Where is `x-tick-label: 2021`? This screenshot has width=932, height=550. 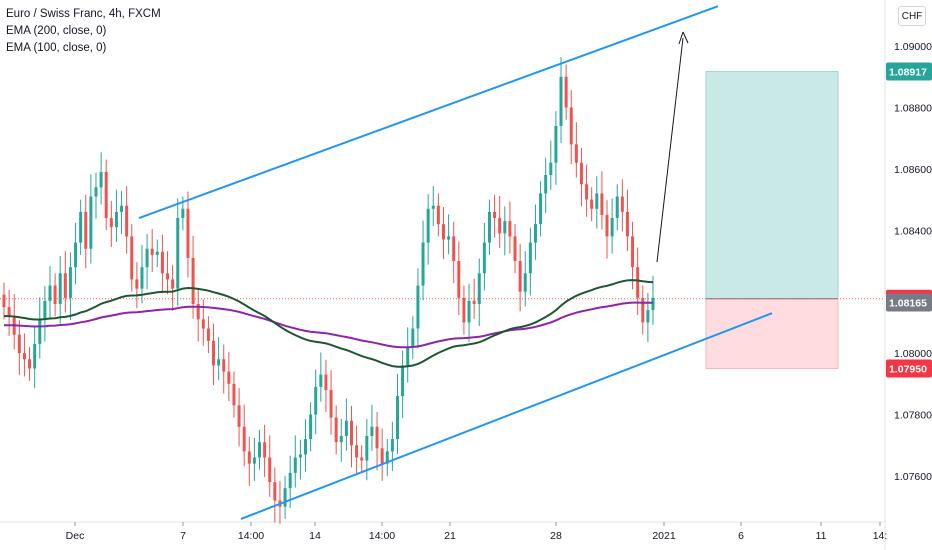
x-tick-label: 2021 is located at coordinates (664, 536).